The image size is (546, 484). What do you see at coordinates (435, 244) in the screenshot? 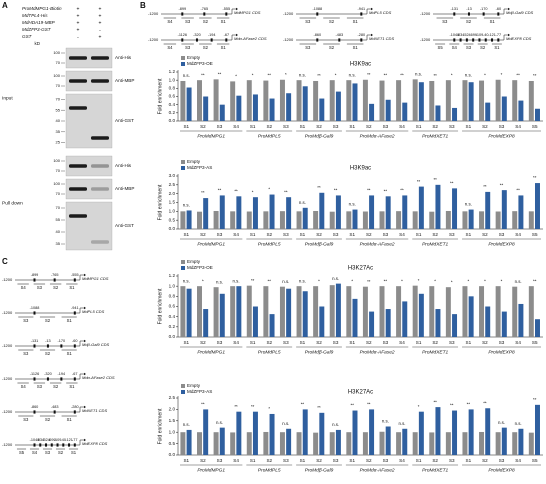
I see `group-label: ProMdXET1` at bounding box center [435, 244].